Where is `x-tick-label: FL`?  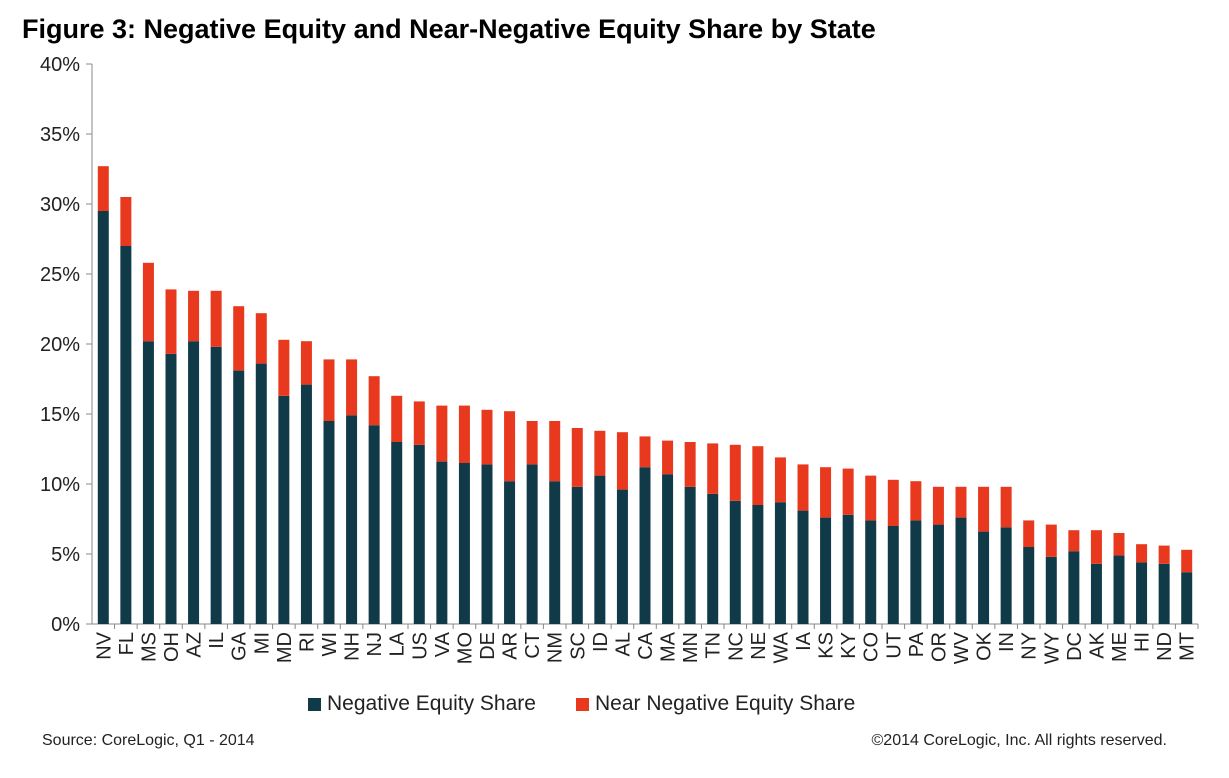
x-tick-label: FL is located at coordinates (127, 643).